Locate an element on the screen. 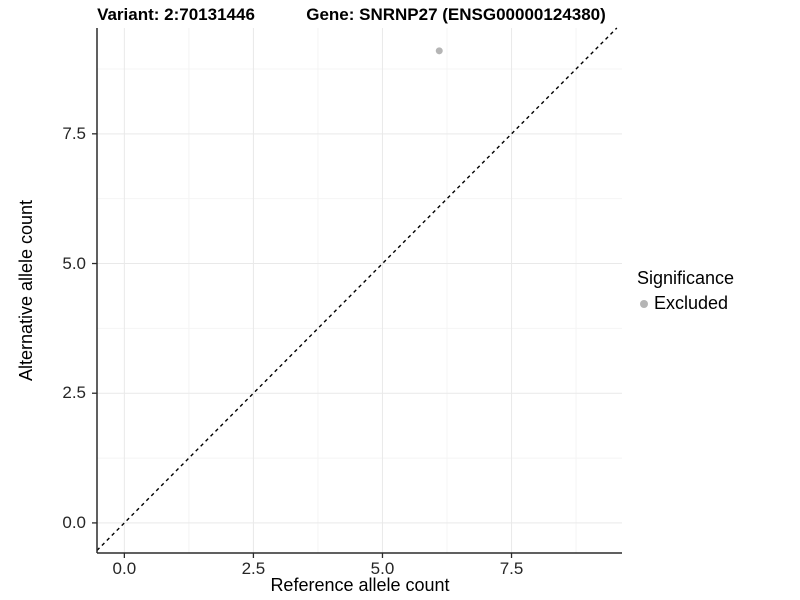 The width and height of the screenshot is (800, 600). x-tick-label: 5.0 is located at coordinates (382, 568).